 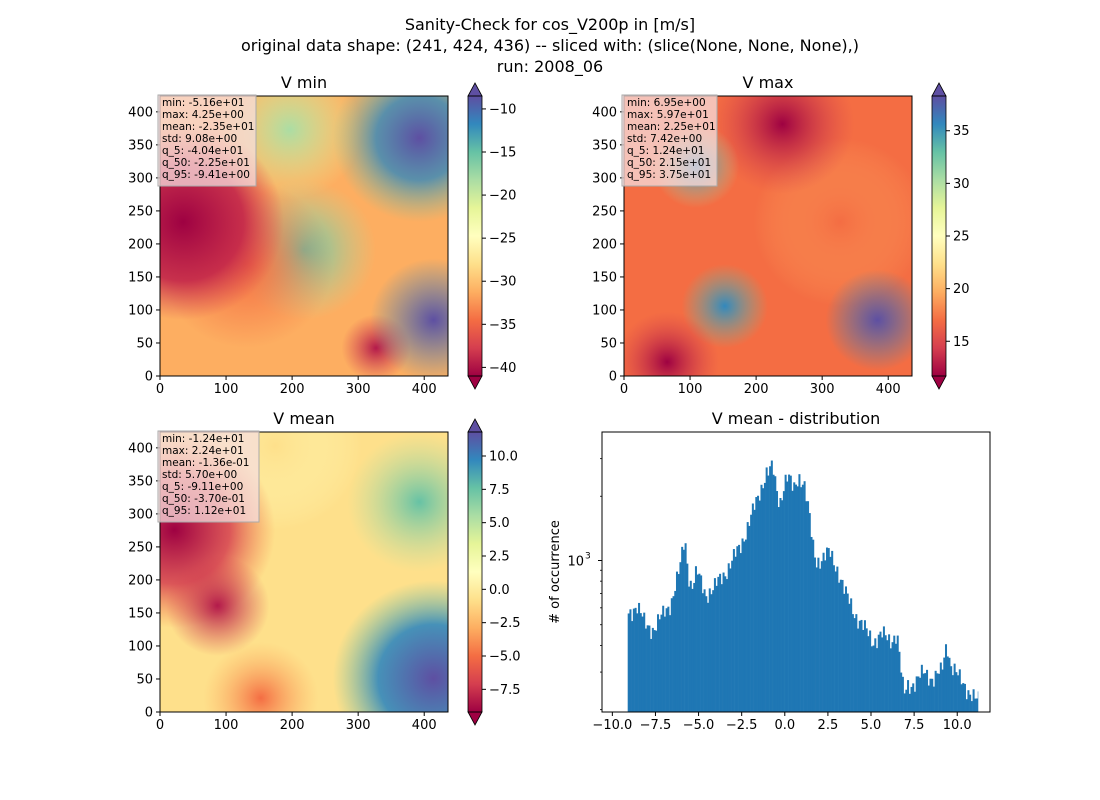 What do you see at coordinates (502, 239) in the screenshot?
I see `colorbar-tick-label: −25` at bounding box center [502, 239].